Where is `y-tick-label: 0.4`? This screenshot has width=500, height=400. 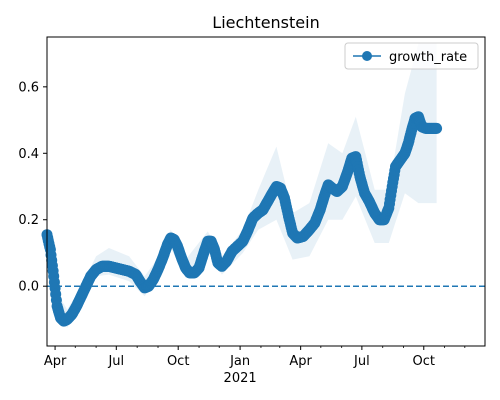 y-tick-label: 0.4 is located at coordinates (28, 154).